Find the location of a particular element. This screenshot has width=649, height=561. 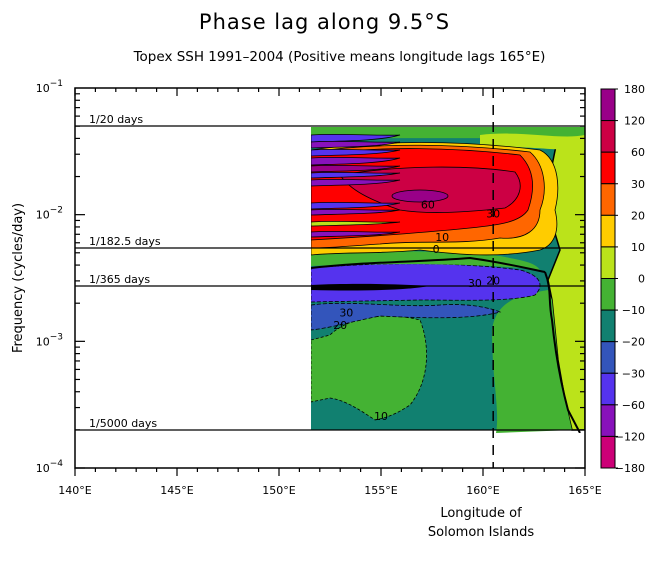

x-tick-label: 165°E is located at coordinates (584, 490).